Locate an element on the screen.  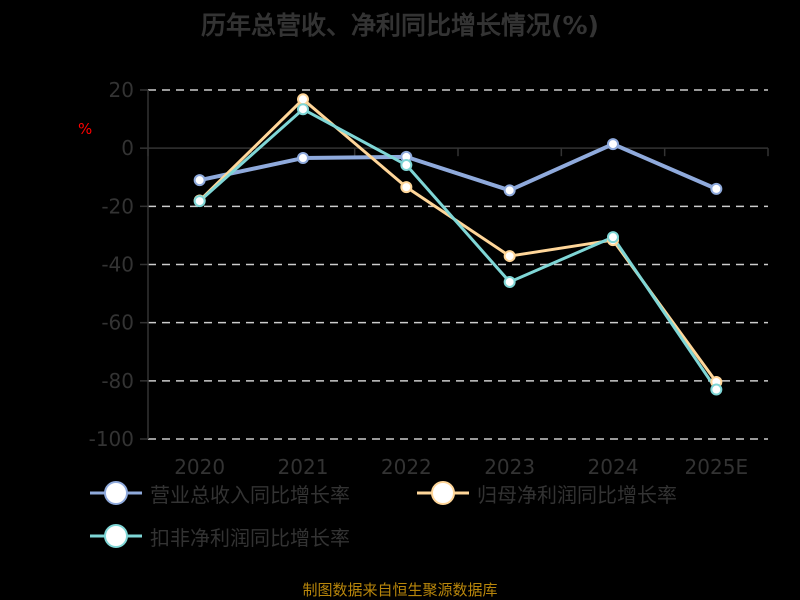
legend-label: 营业总收入同比增长率 is located at coordinates (250, 494).